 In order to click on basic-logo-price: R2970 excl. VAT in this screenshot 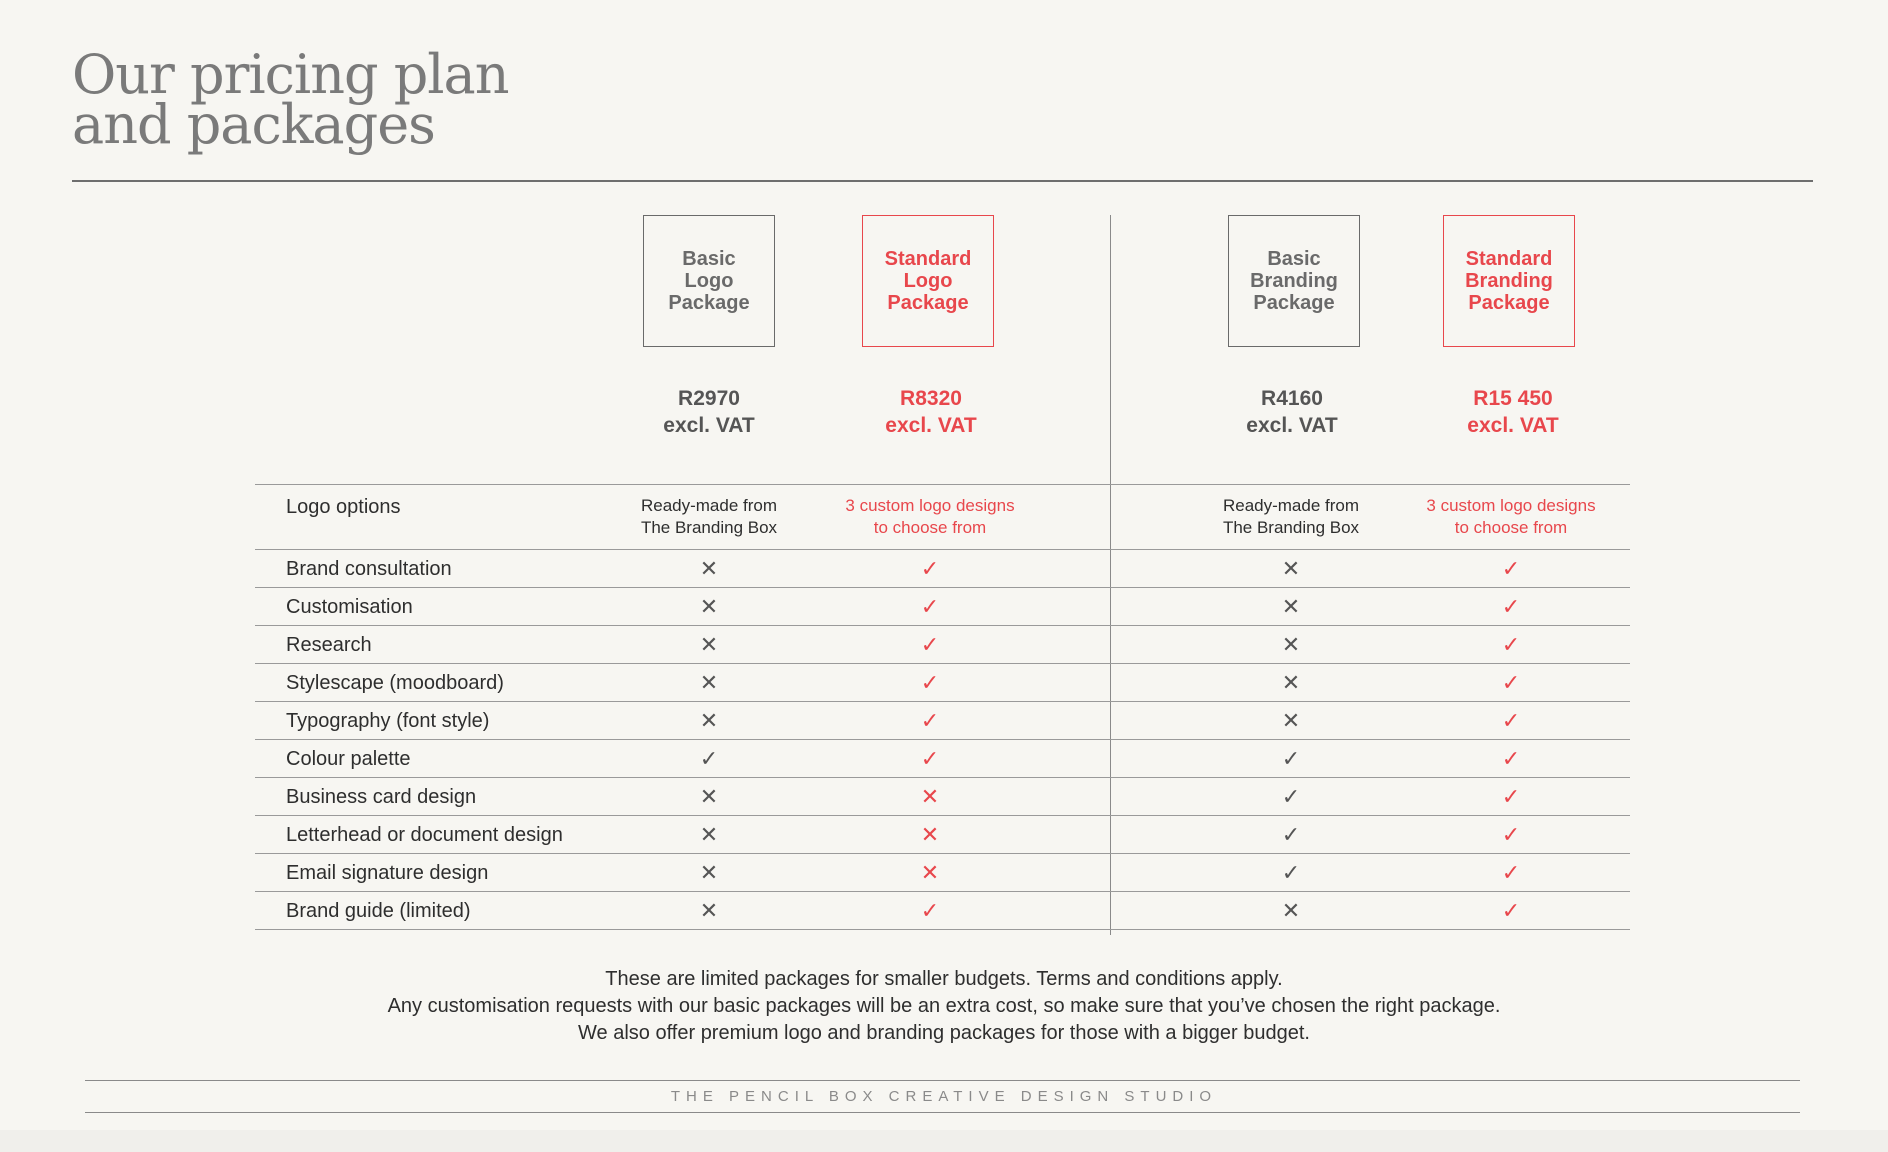, I will do `click(709, 412)`.